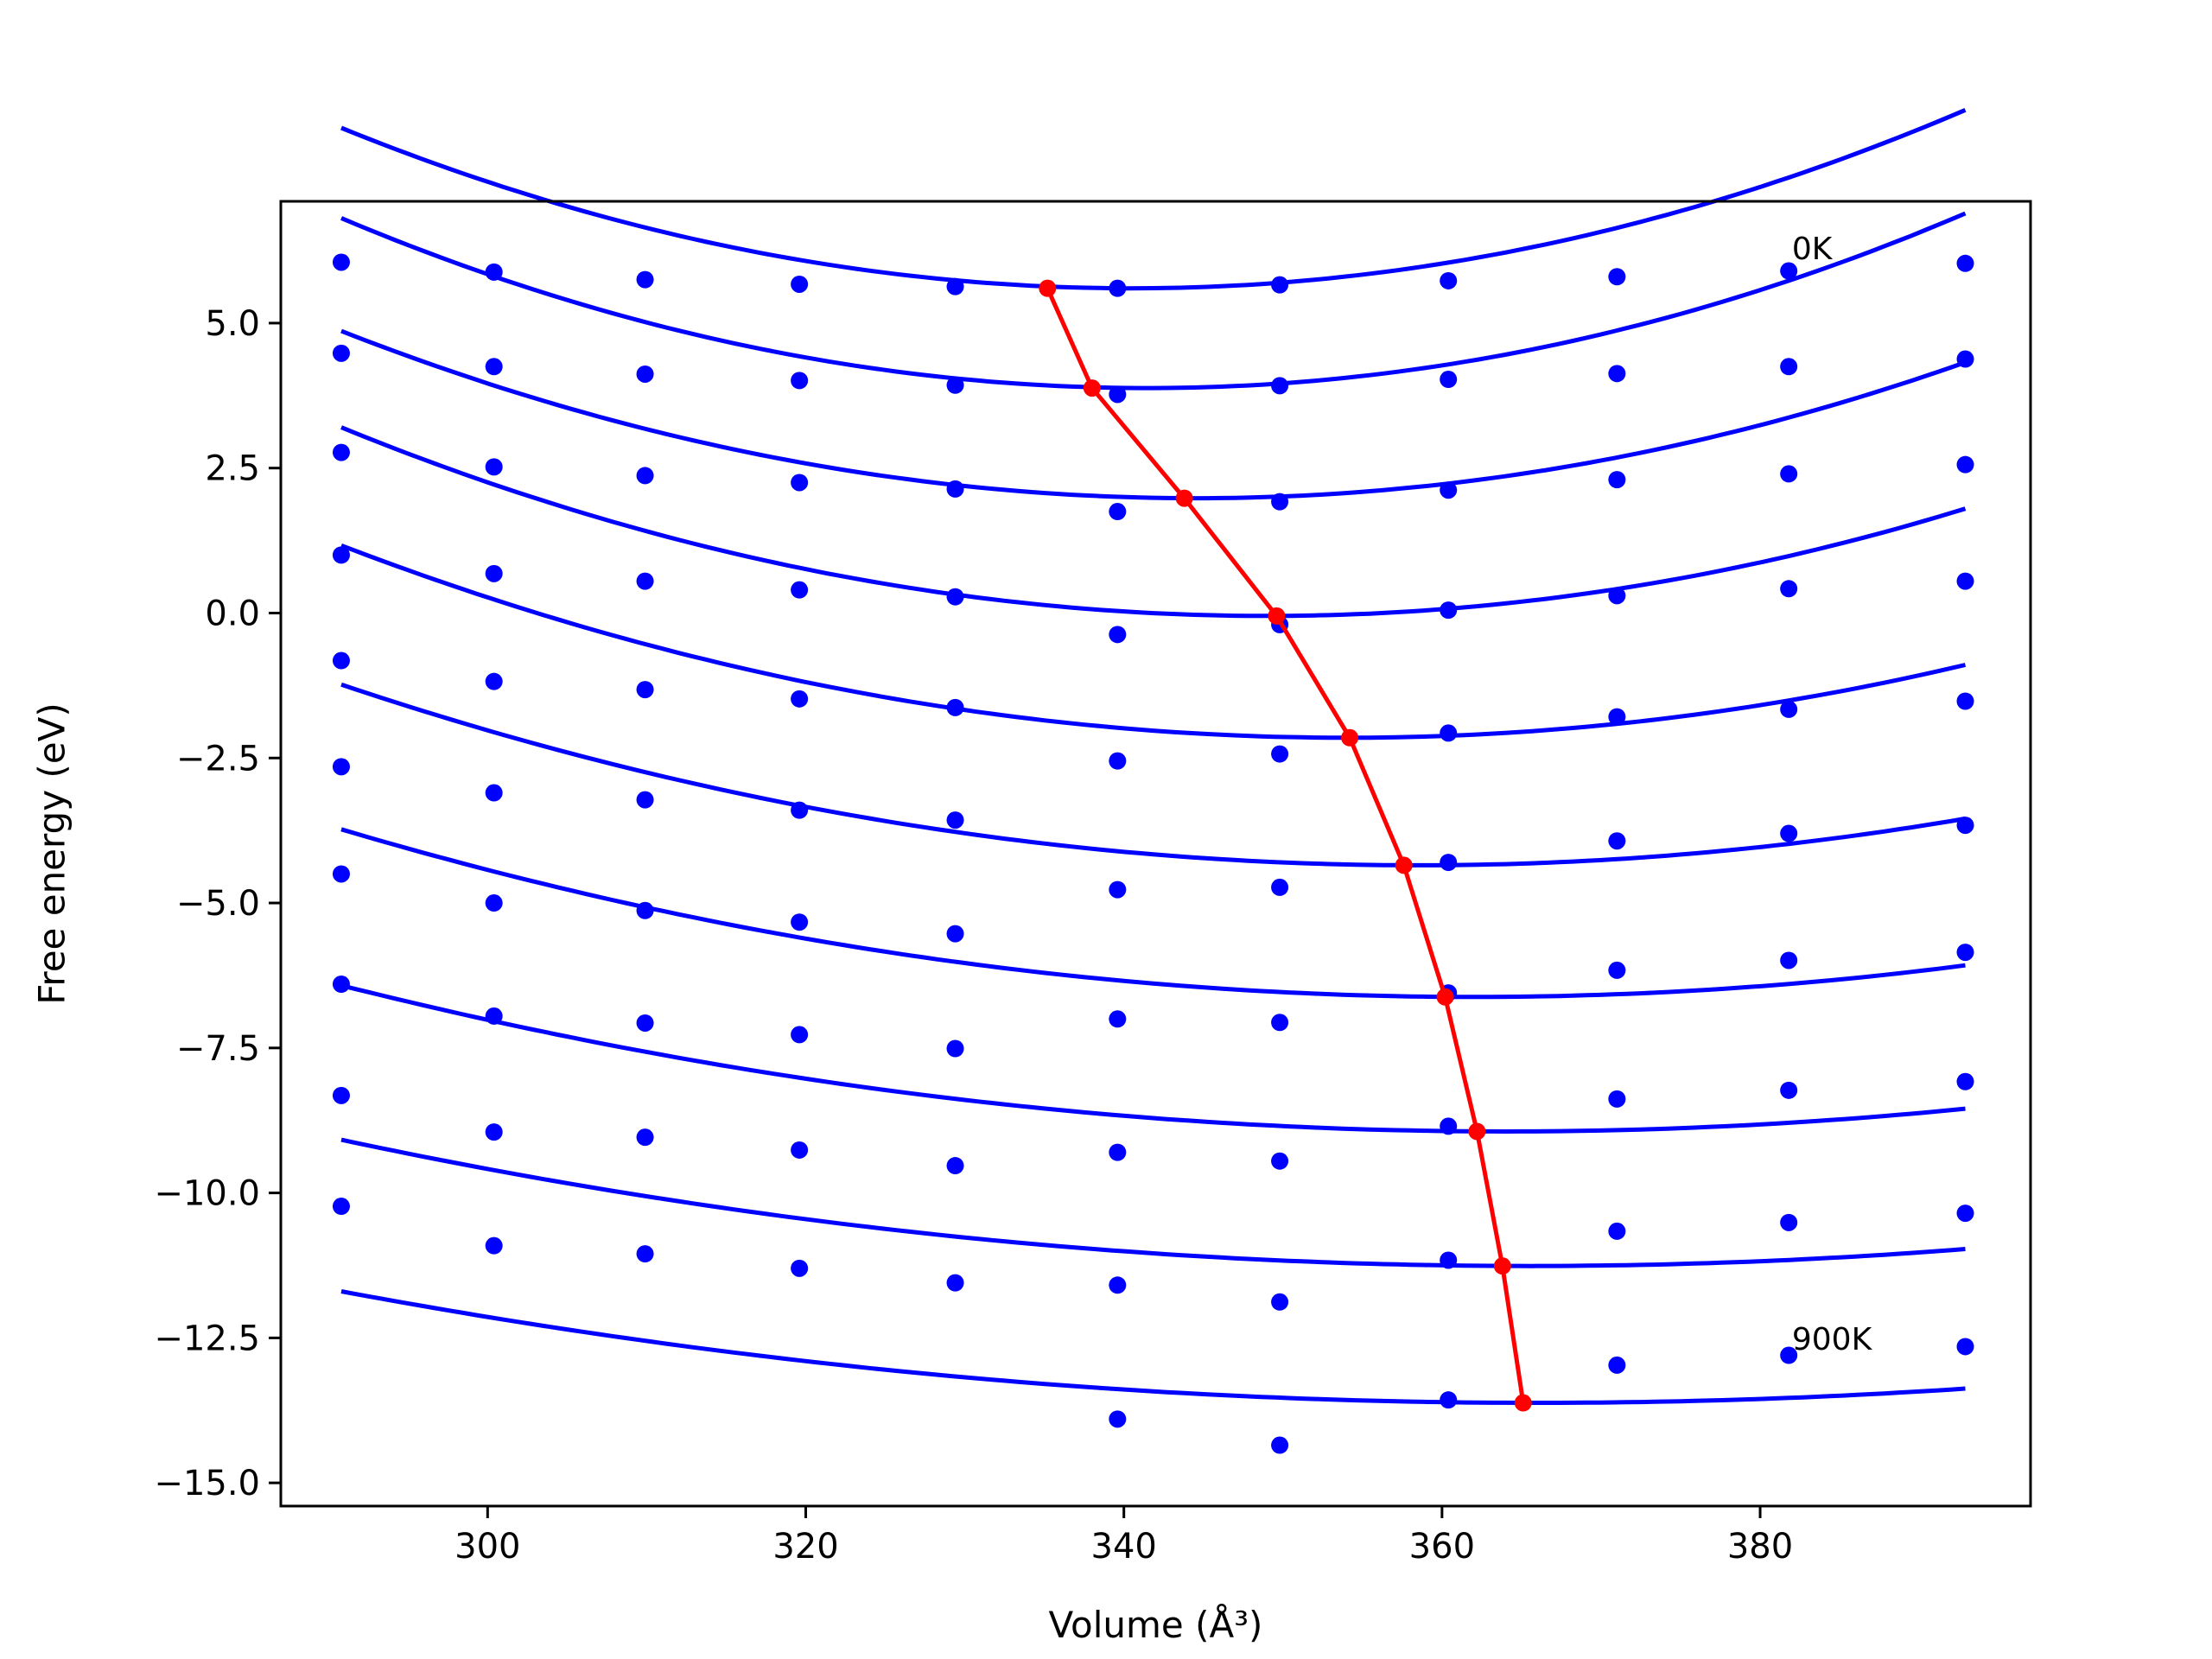 This screenshot has height=1659, width=2212. Describe the element at coordinates (232, 469) in the screenshot. I see `y-tick-label: 2.5` at that location.